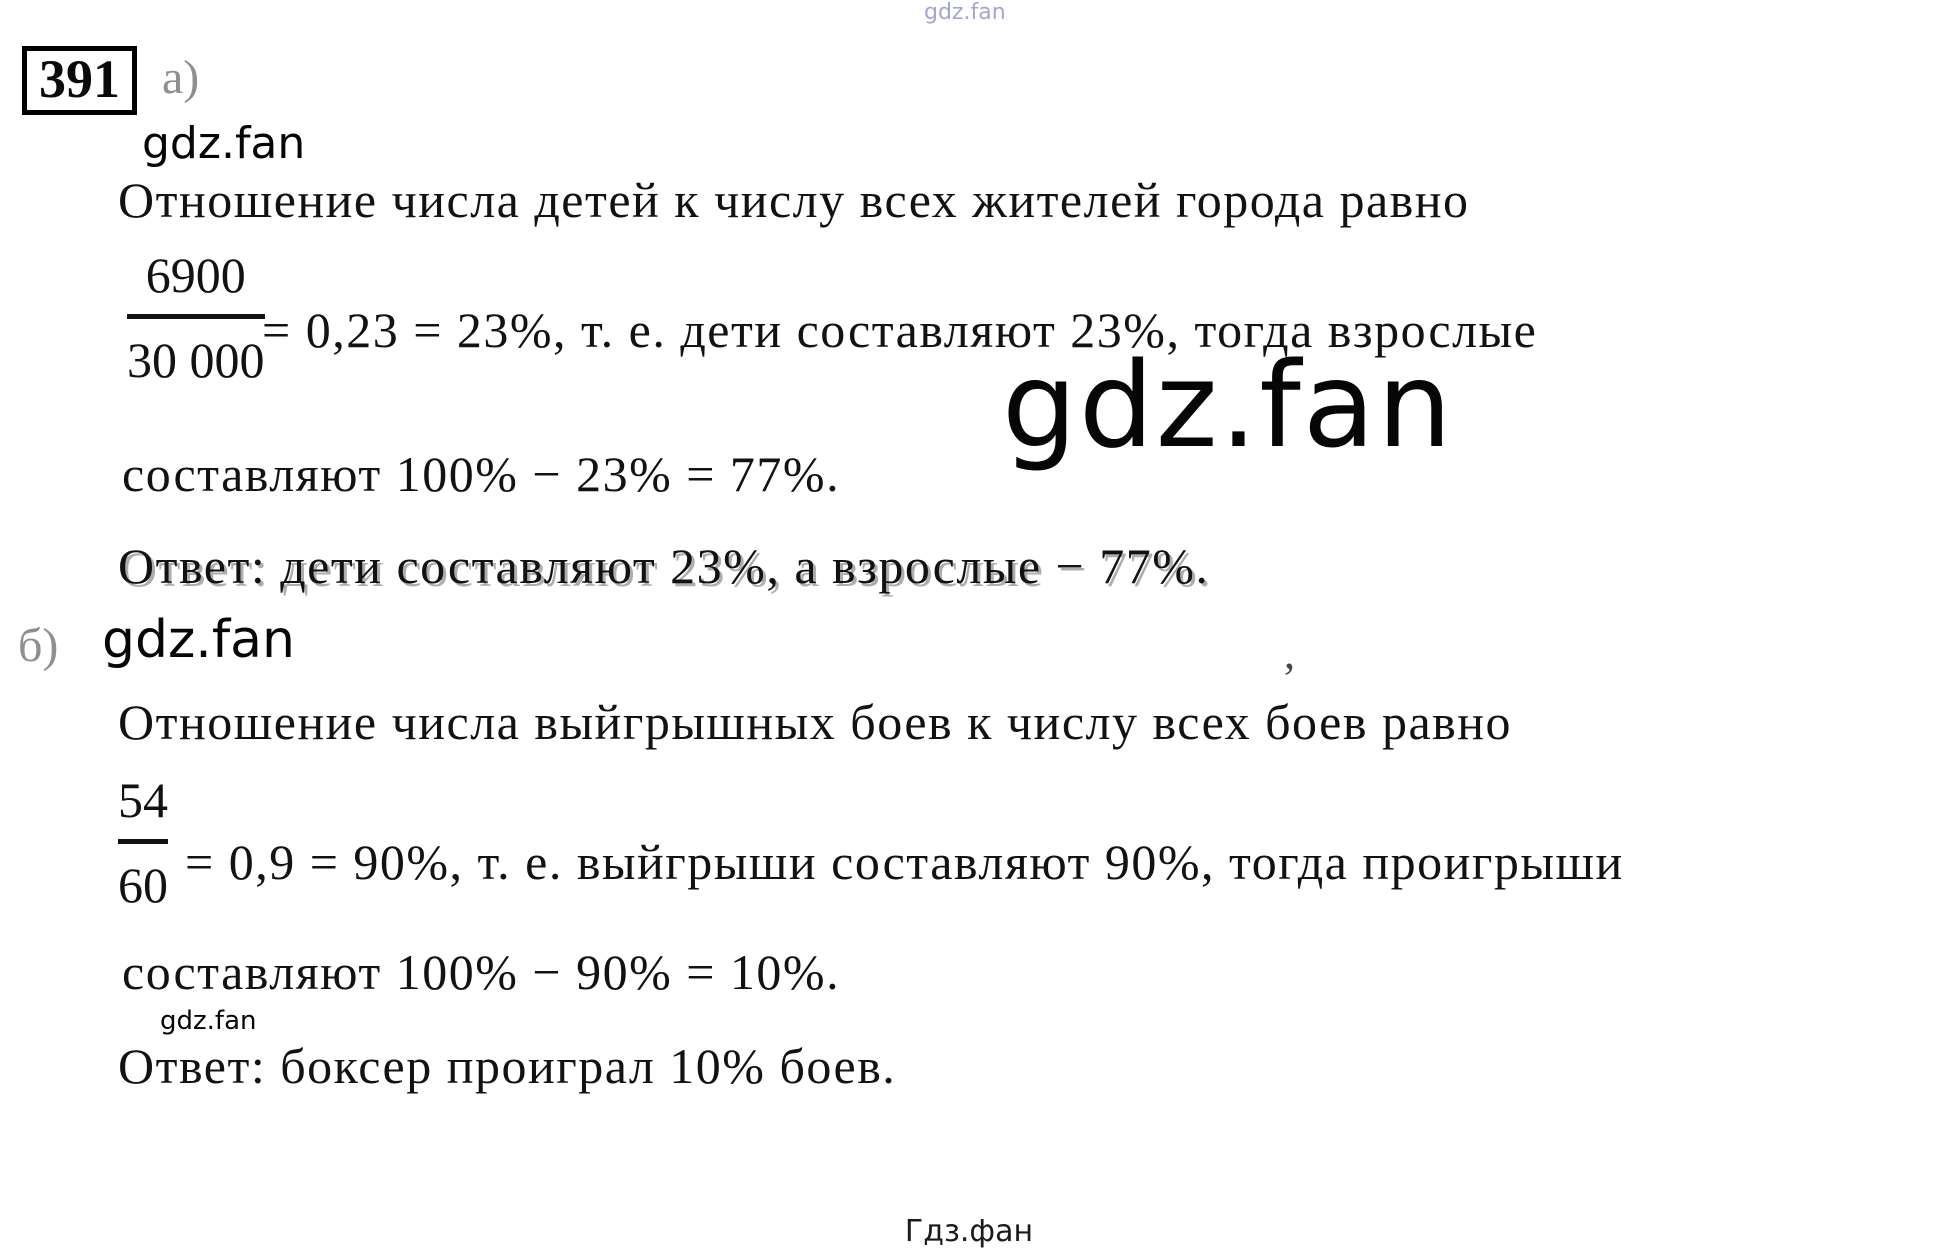 This screenshot has width=1938, height=1256. What do you see at coordinates (965, 12) in the screenshot?
I see `top-watermark: gdz.fan` at bounding box center [965, 12].